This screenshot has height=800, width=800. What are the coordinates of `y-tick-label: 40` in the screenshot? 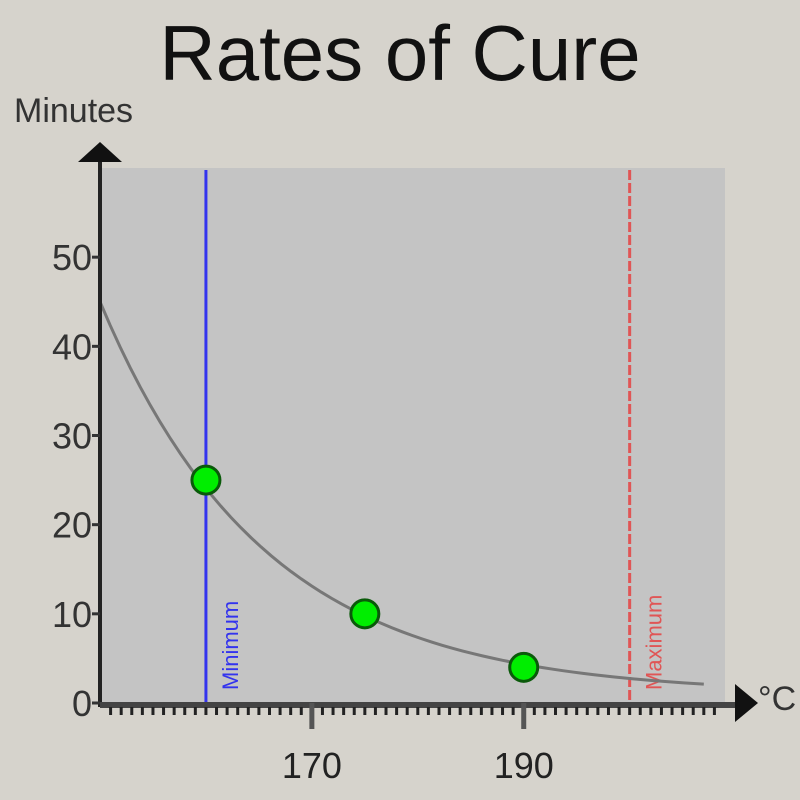 It's located at (72, 346).